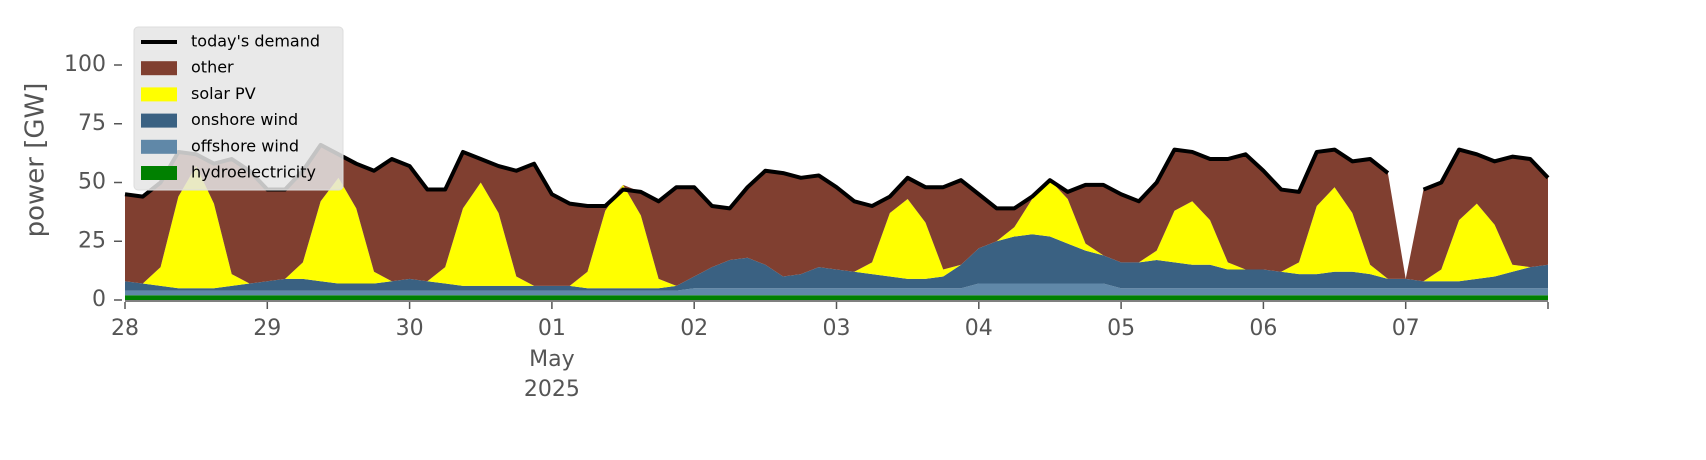  I want to click on y-tick-label: 75, so click(92, 123).